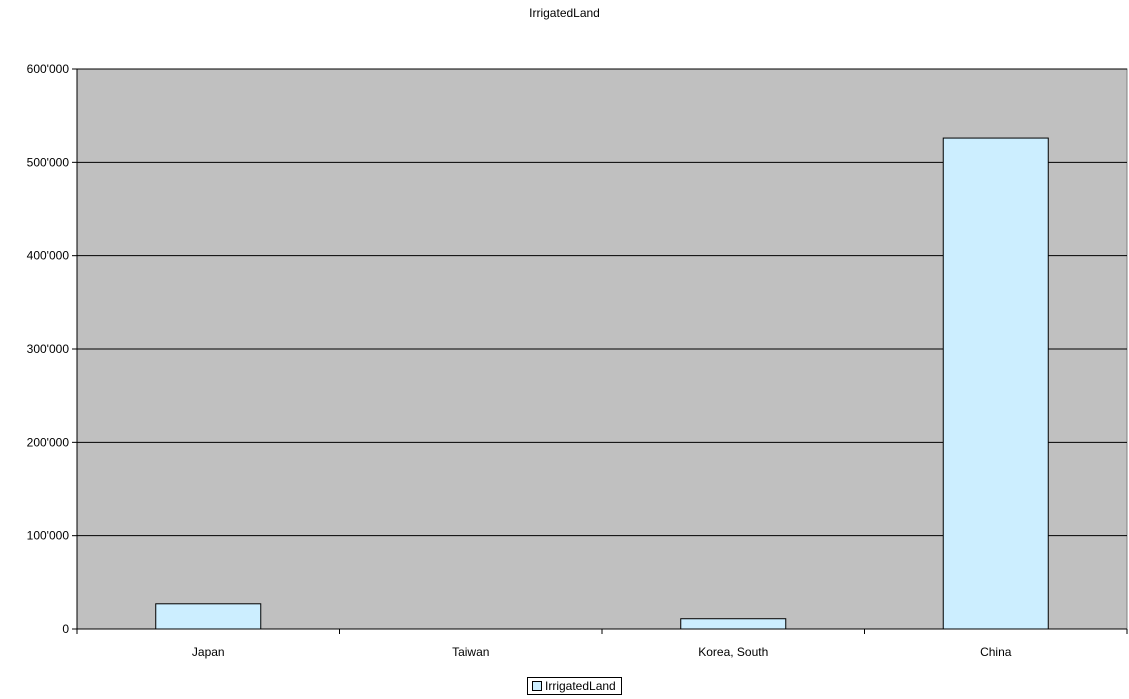 Image resolution: width=1129 pixels, height=699 pixels. Describe the element at coordinates (996, 652) in the screenshot. I see `x-tick-label: China` at that location.